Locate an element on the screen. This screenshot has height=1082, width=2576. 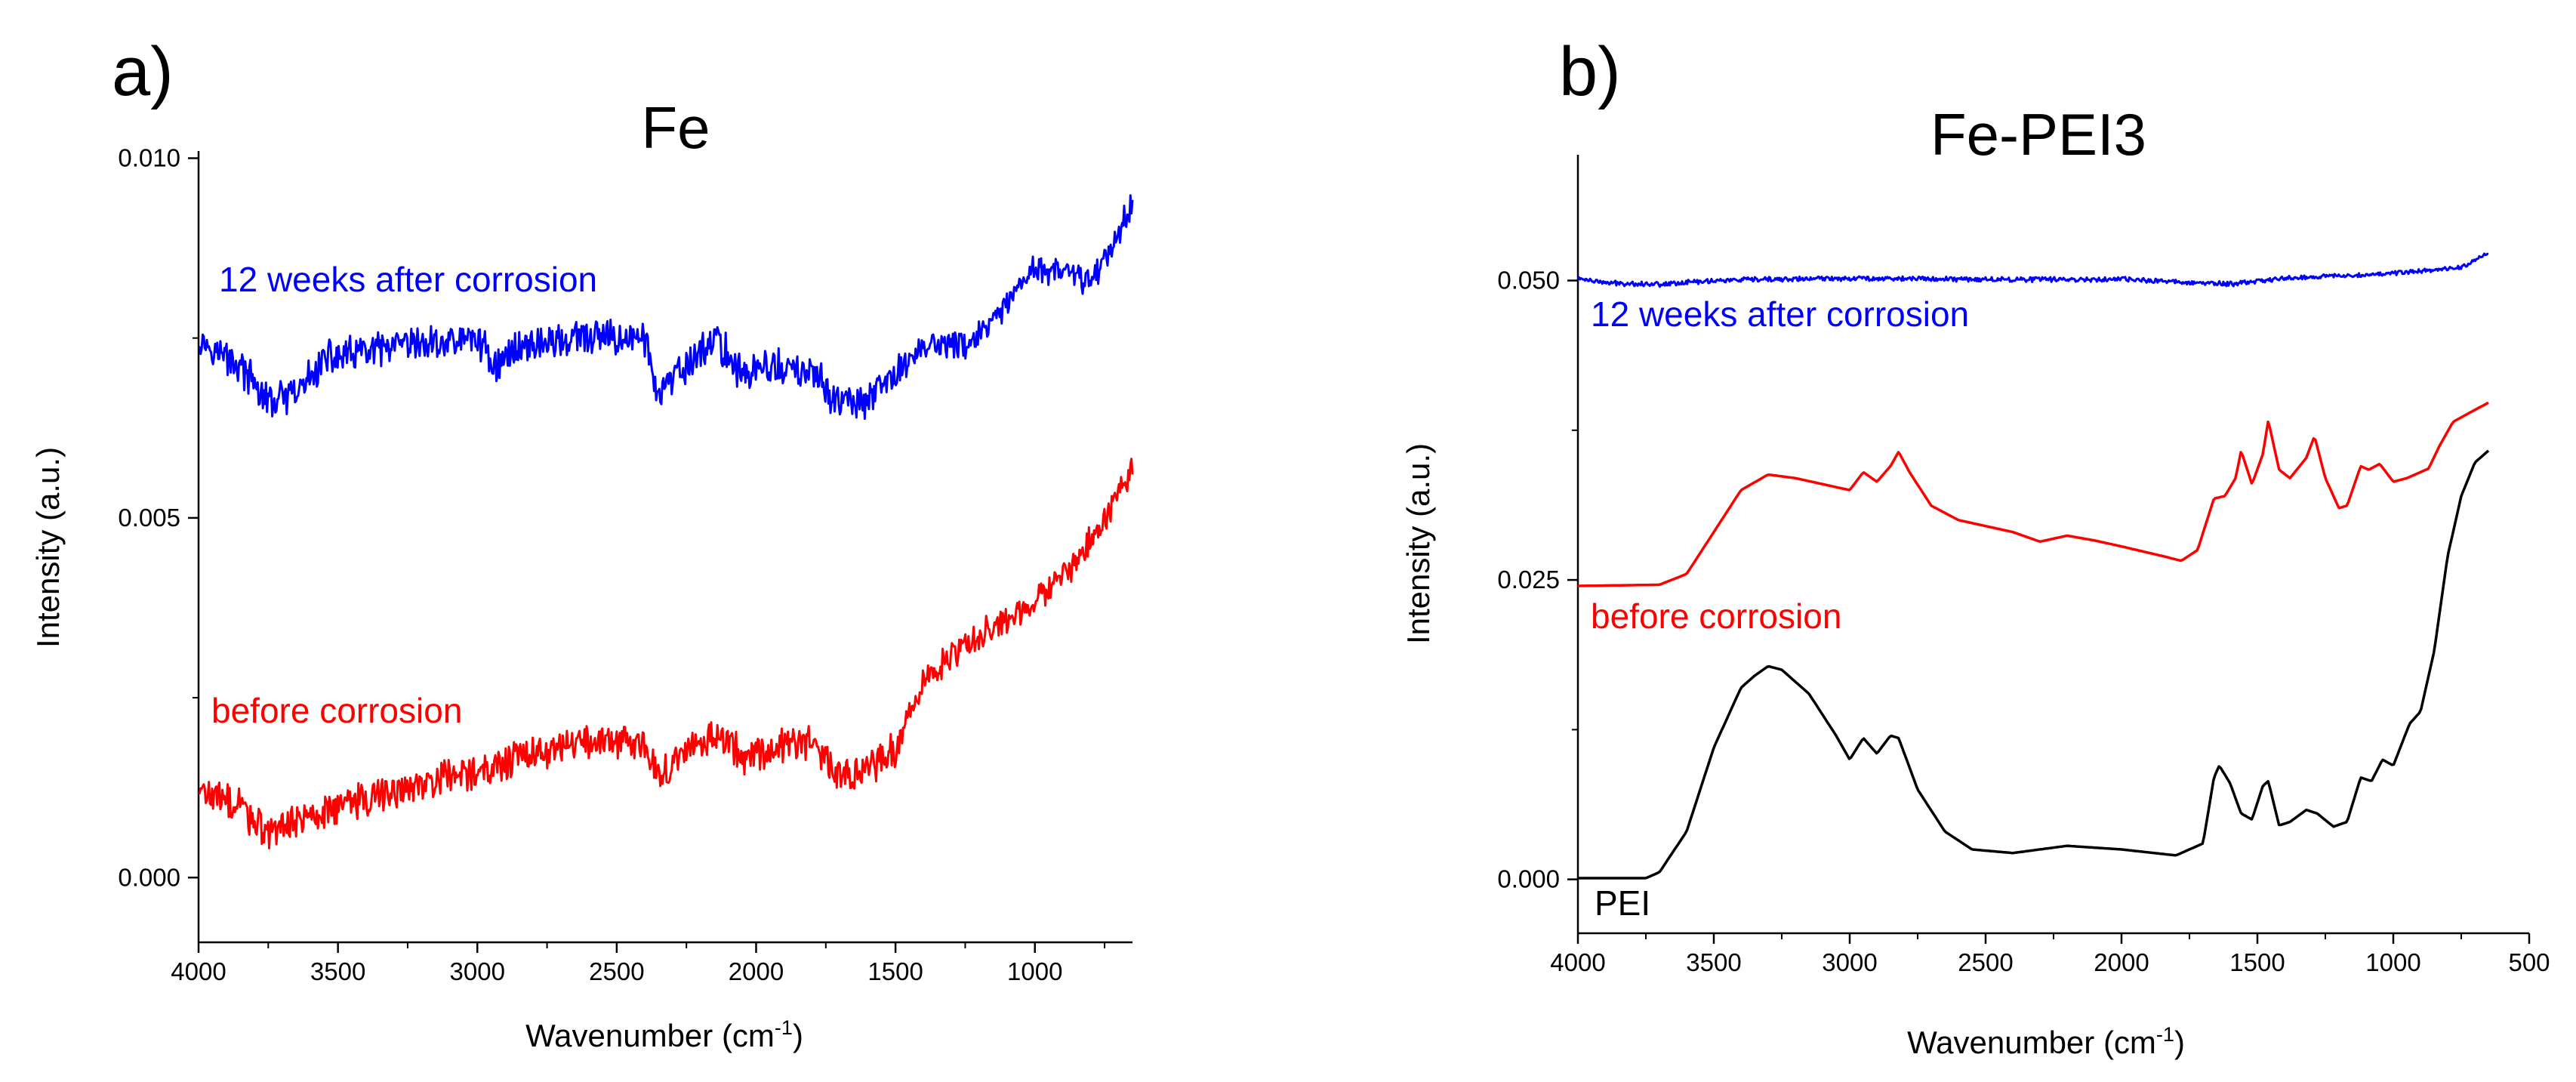
panel-a-series-before-corrosion is located at coordinates (666, 654).